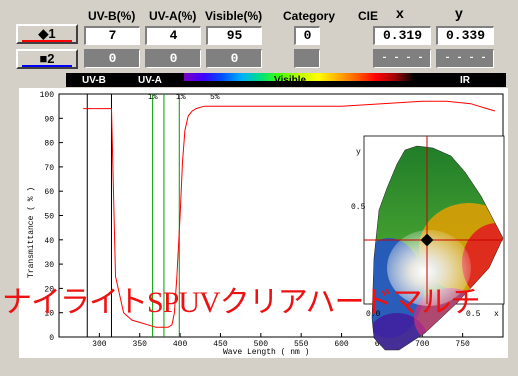 This screenshot has width=518, height=376. I want to click on spectrum-uvb-label: UV-B, so click(94, 80).